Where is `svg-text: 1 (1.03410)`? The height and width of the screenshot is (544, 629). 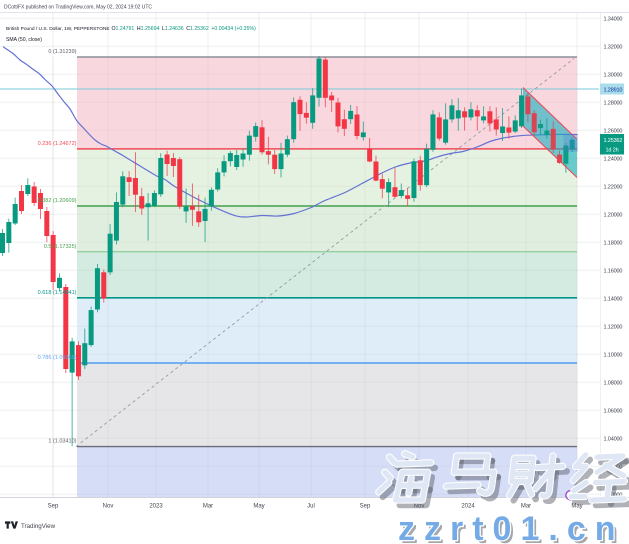 svg-text: 1 (1.03410) is located at coordinates (62, 442).